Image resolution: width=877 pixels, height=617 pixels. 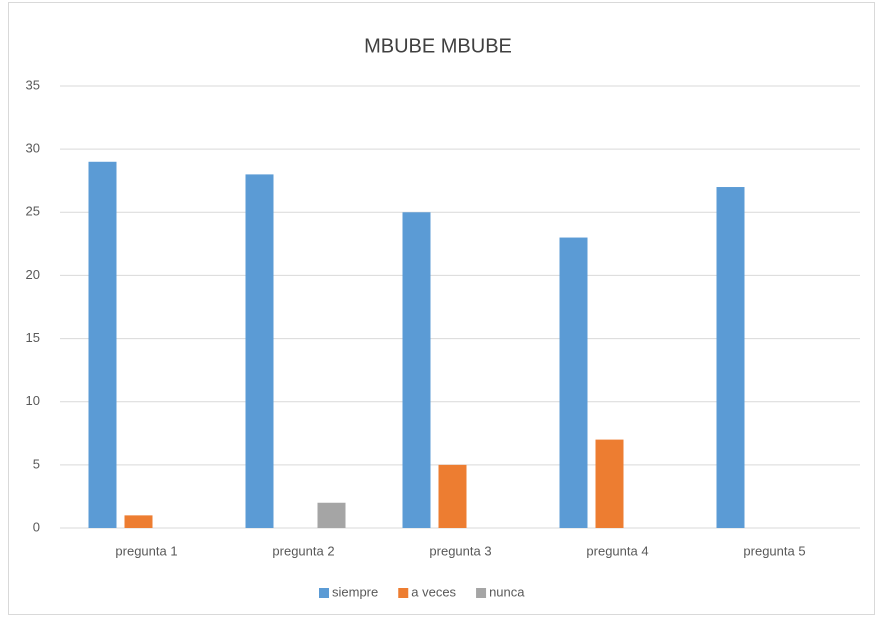 What do you see at coordinates (617, 550) in the screenshot?
I see `x-tick-label: pregunta 4` at bounding box center [617, 550].